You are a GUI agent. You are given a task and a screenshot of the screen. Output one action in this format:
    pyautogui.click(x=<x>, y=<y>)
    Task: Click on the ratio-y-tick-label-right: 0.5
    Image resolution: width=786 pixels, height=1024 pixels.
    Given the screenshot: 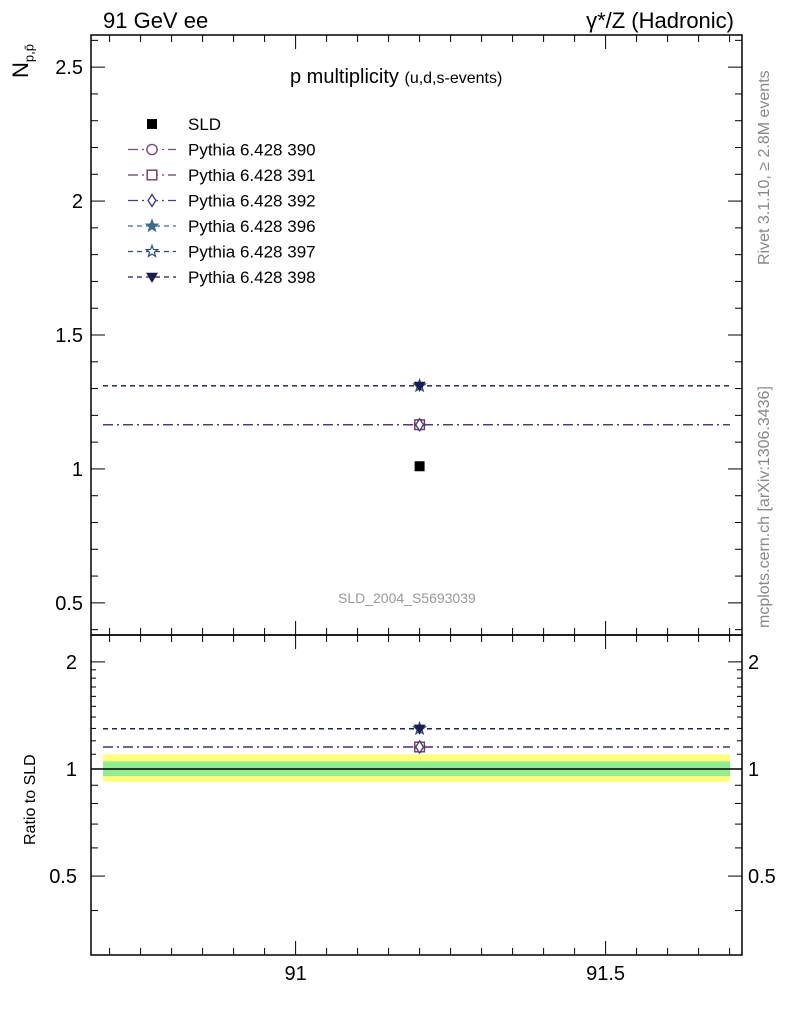 What is the action you would take?
    pyautogui.click(x=762, y=877)
    